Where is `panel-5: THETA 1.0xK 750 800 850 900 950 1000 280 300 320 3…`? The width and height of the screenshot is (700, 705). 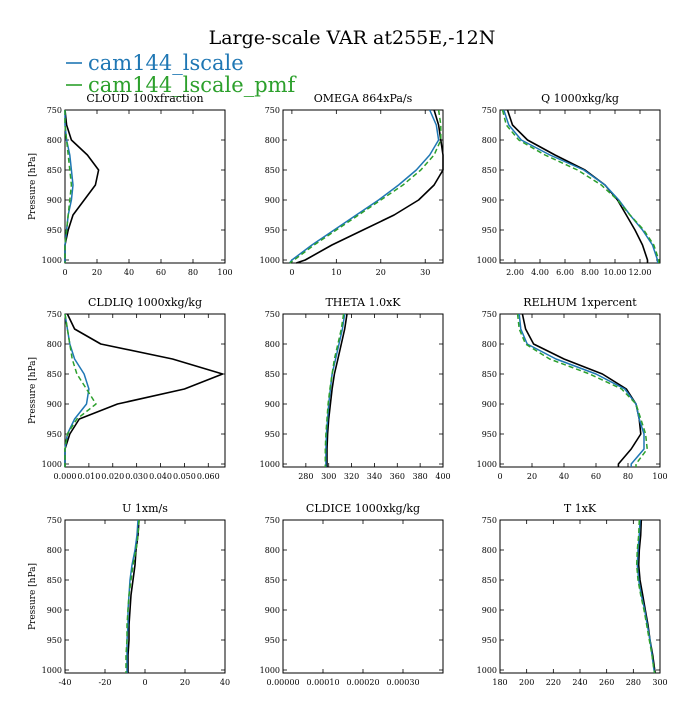
panel-5: THETA 1.0xK 750 800 850 900 950 1000 280 300 320 3… is located at coordinates (355, 388).